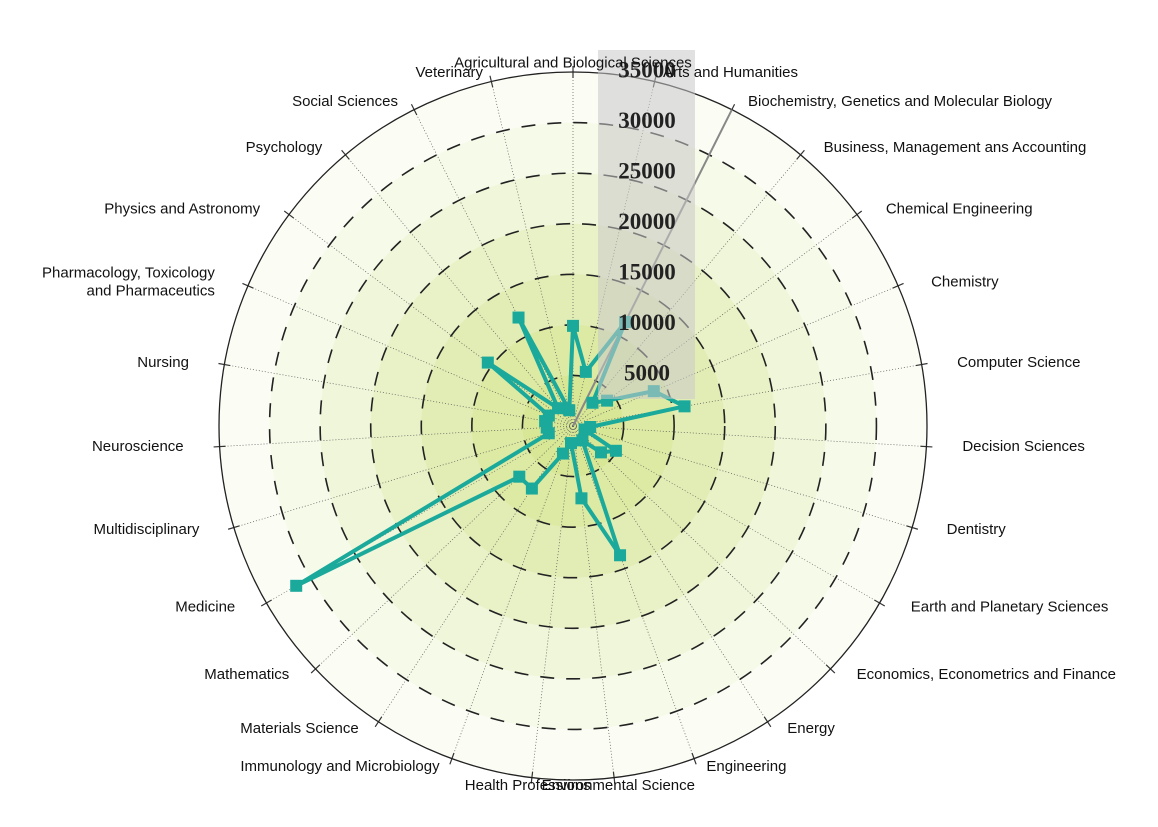 This screenshot has height=827, width=1158. Describe the element at coordinates (647, 373) in the screenshot. I see `y-tick-label: 5000` at that location.